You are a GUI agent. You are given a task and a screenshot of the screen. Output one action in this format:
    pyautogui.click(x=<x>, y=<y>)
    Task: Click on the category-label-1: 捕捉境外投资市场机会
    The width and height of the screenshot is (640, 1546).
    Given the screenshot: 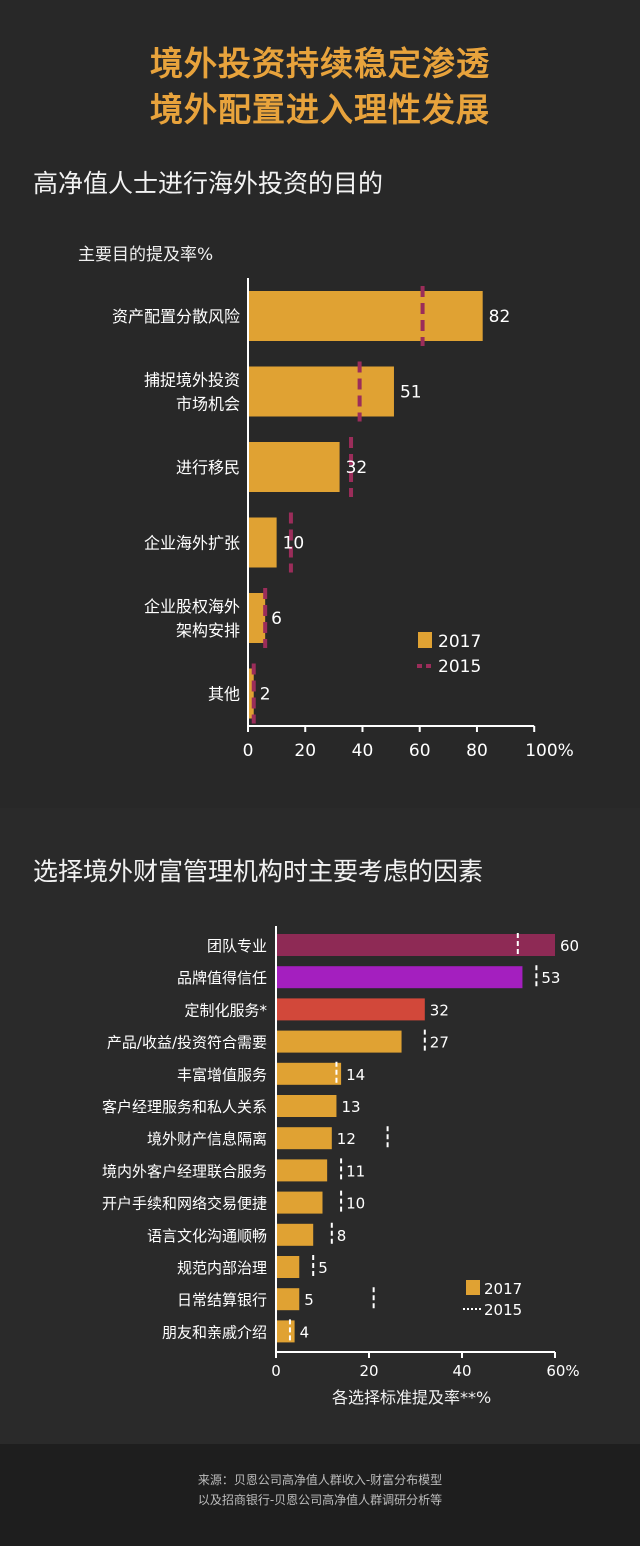 What is the action you would take?
    pyautogui.click(x=192, y=392)
    